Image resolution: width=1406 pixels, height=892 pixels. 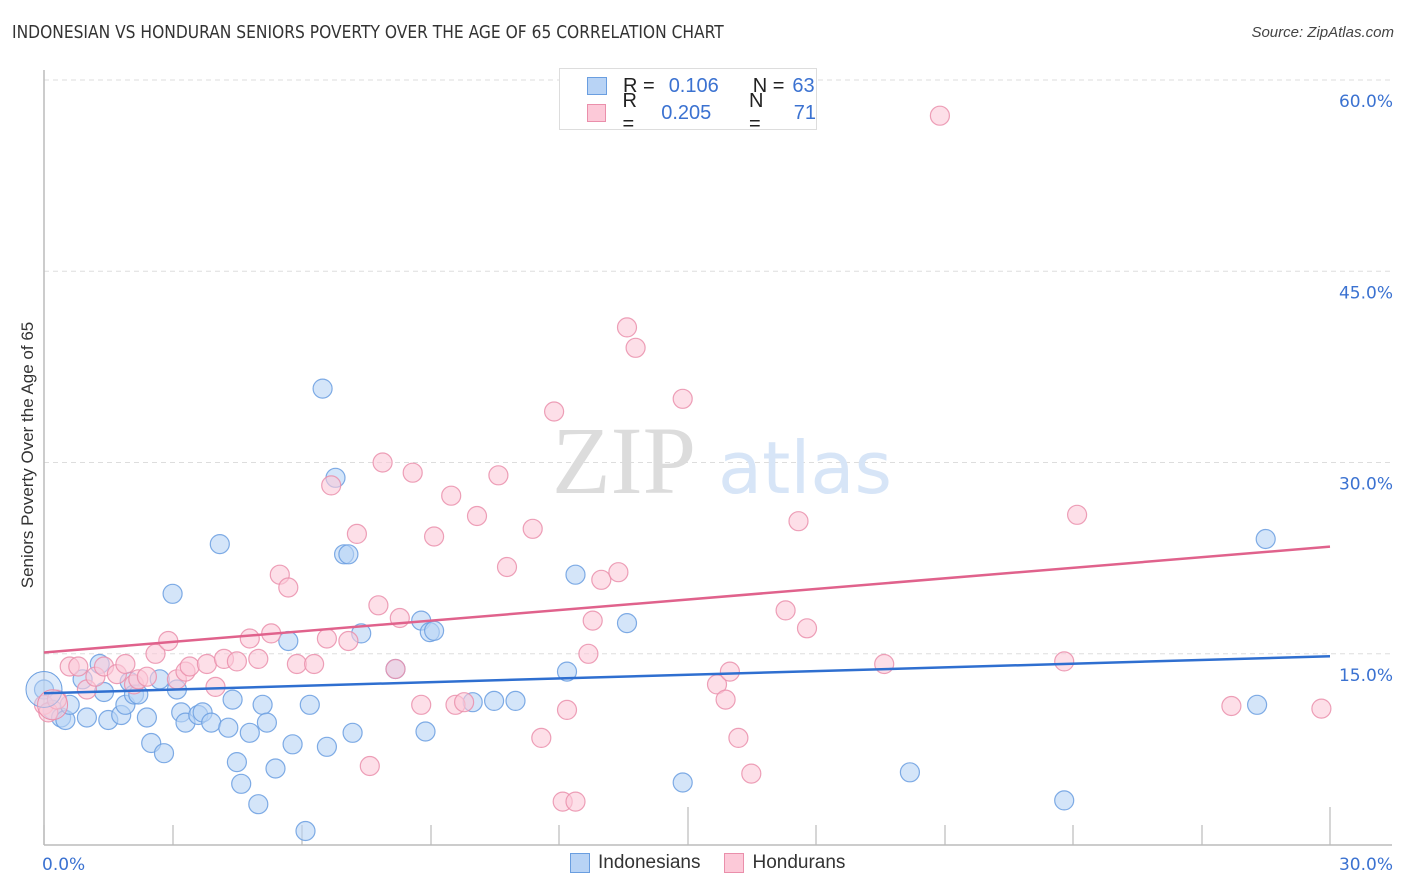 I want to click on legend-item-hondurans: Hondurans, so click(x=784, y=863).